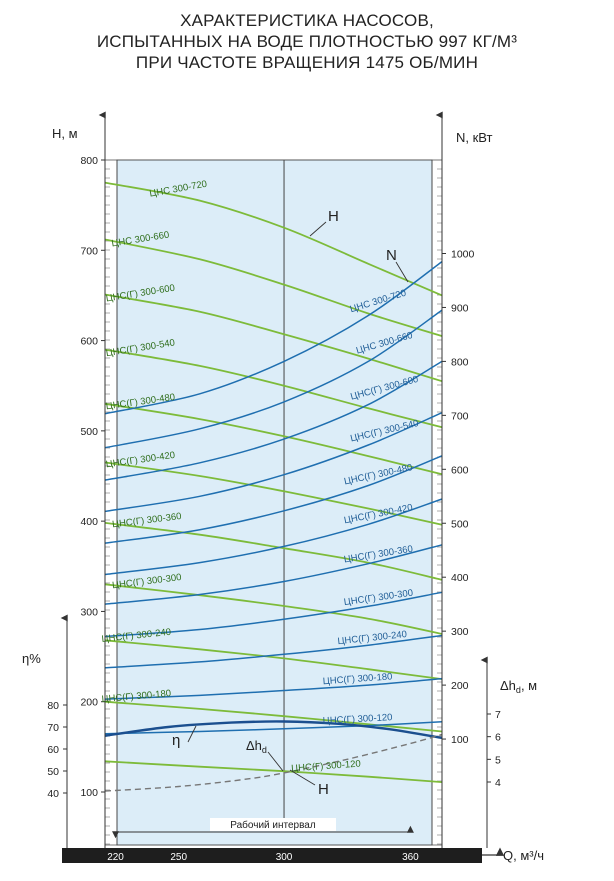  Describe the element at coordinates (460, 416) in the screenshot. I see `power-tick-label: 700` at that location.